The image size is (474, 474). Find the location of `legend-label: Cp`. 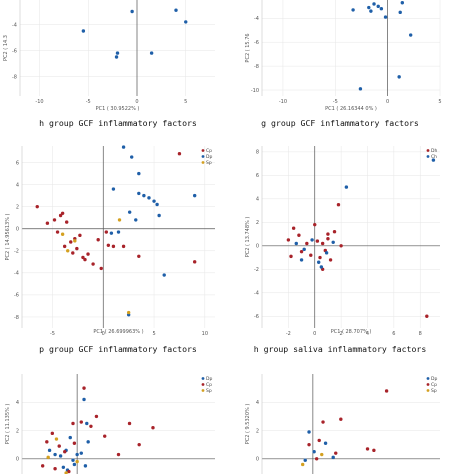

legend-label: Cp is located at coordinates (209, 385).